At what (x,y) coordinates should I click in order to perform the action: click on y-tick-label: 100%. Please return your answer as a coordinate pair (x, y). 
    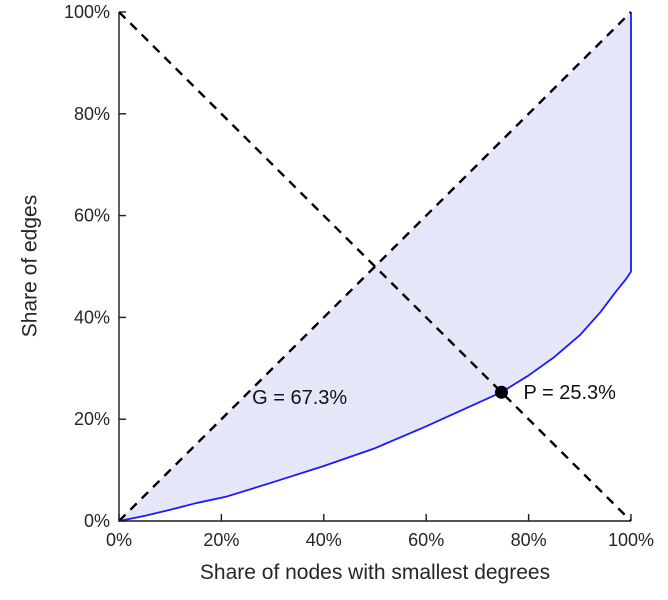
    Looking at the image, I should click on (87, 12).